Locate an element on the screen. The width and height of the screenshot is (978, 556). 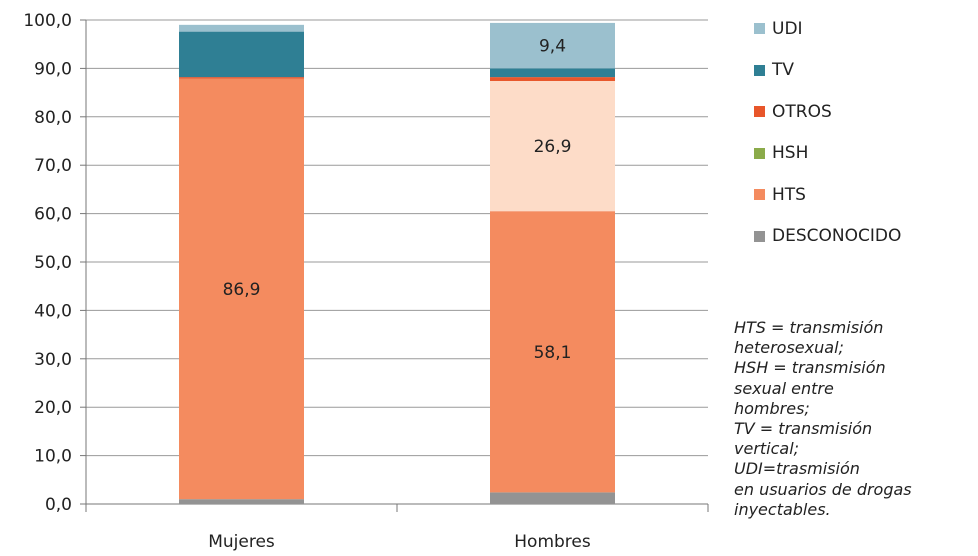
y-tick-label: 90,0 is located at coordinates (53, 69).